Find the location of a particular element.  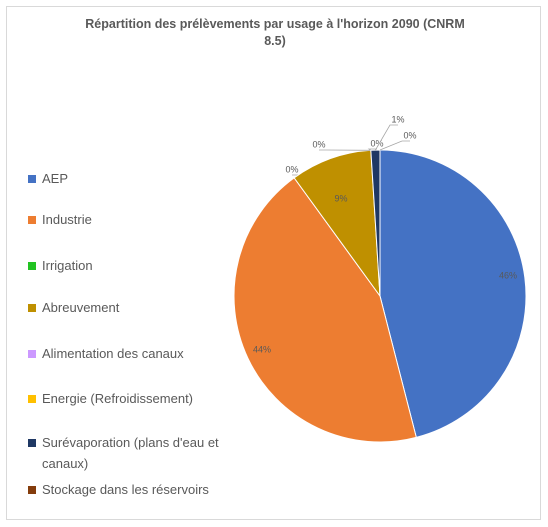

legend-item: Alimentation des canaux is located at coordinates (128, 353).